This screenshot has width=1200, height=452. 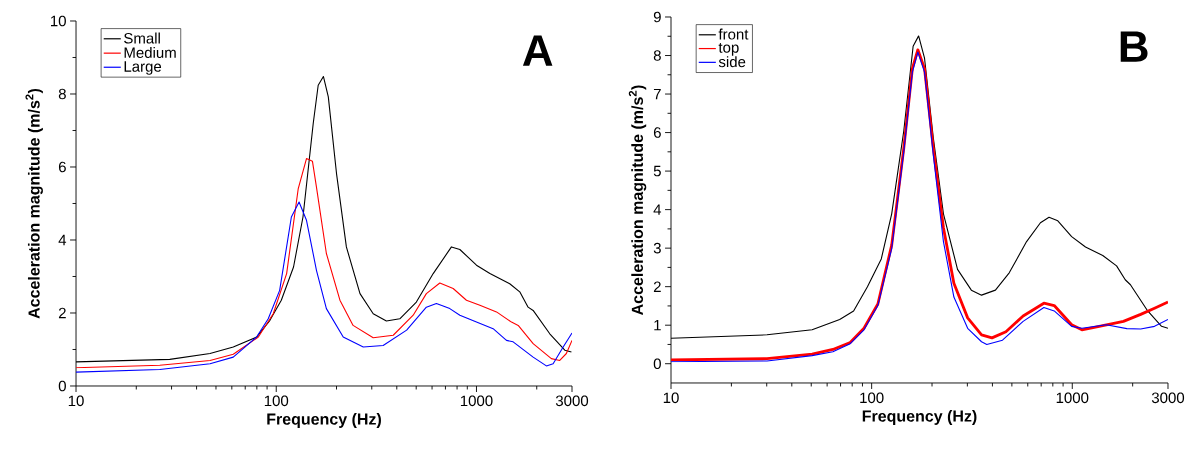 I want to click on y-tick-label: 7, so click(x=657, y=94).